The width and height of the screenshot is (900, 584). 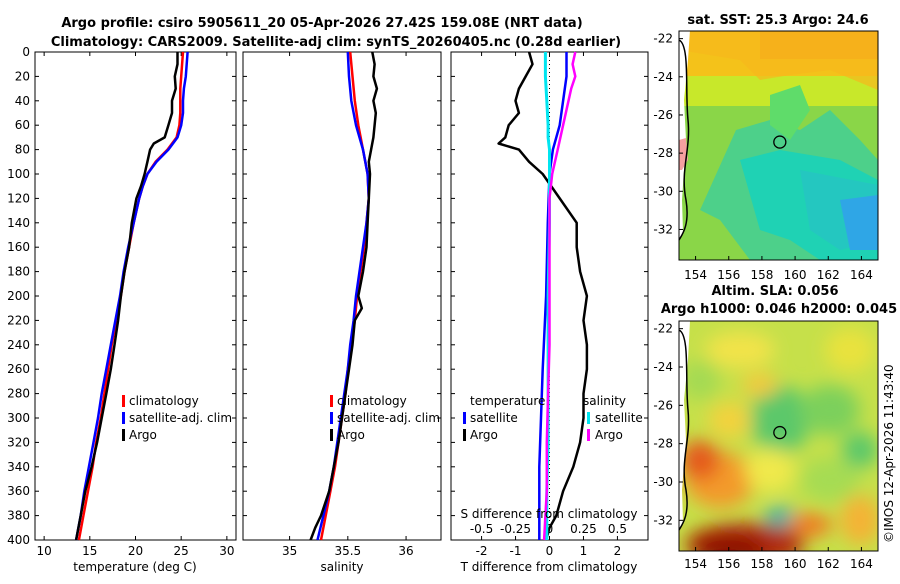 What do you see at coordinates (18, 467) in the screenshot?
I see `y-tick-label: 340` at bounding box center [18, 467].